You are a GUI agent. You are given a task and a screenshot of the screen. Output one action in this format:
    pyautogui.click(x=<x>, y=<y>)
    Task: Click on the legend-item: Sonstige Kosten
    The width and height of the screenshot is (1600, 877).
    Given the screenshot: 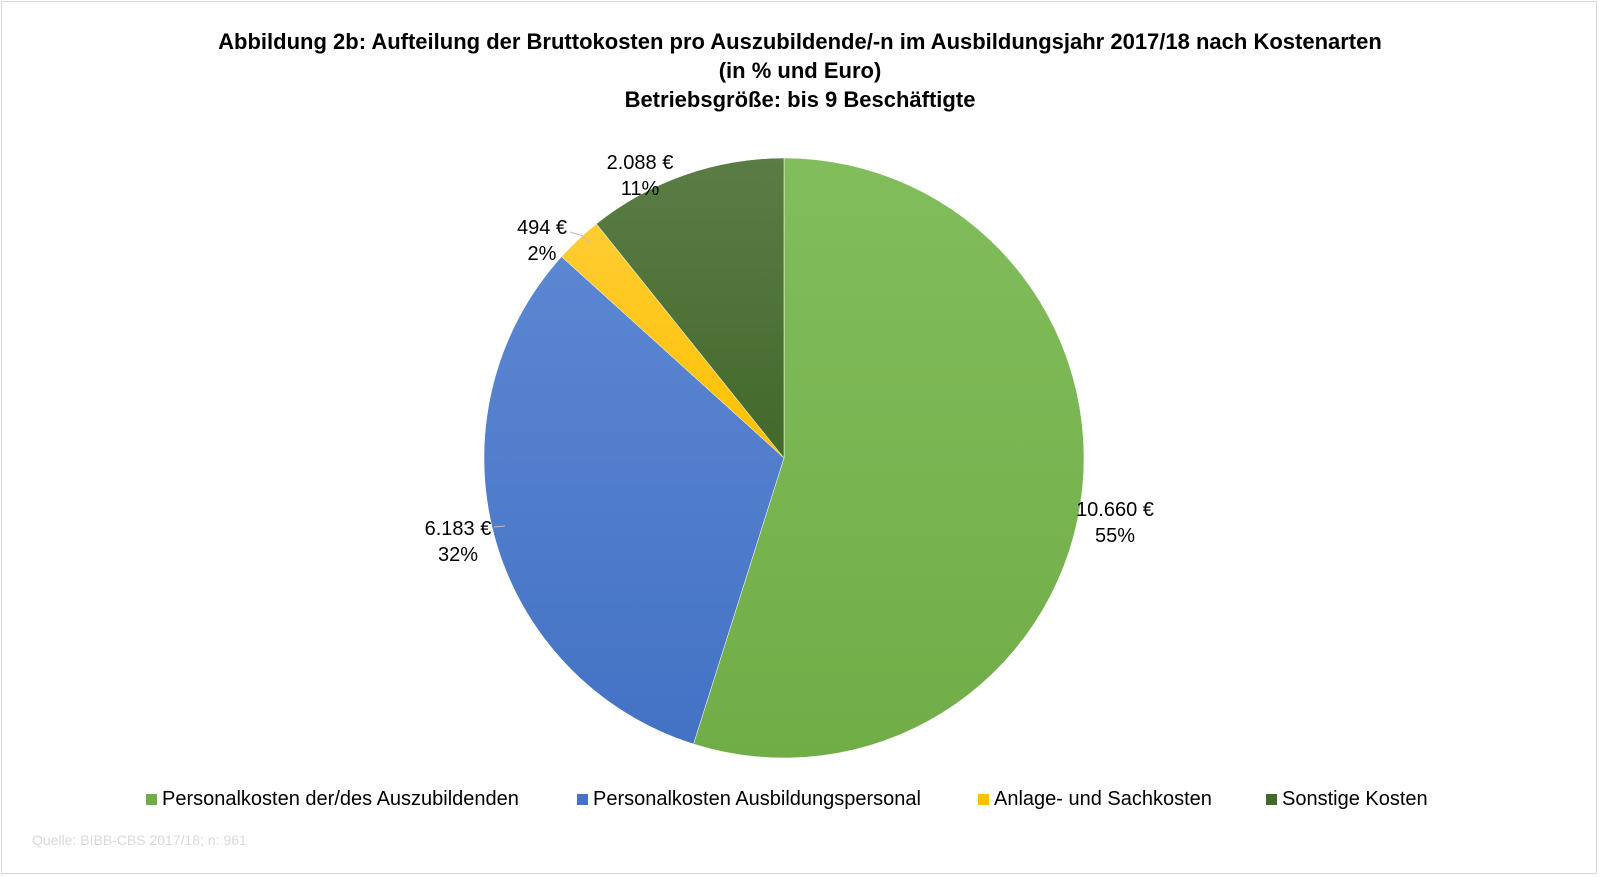 What is the action you would take?
    pyautogui.click(x=1347, y=799)
    